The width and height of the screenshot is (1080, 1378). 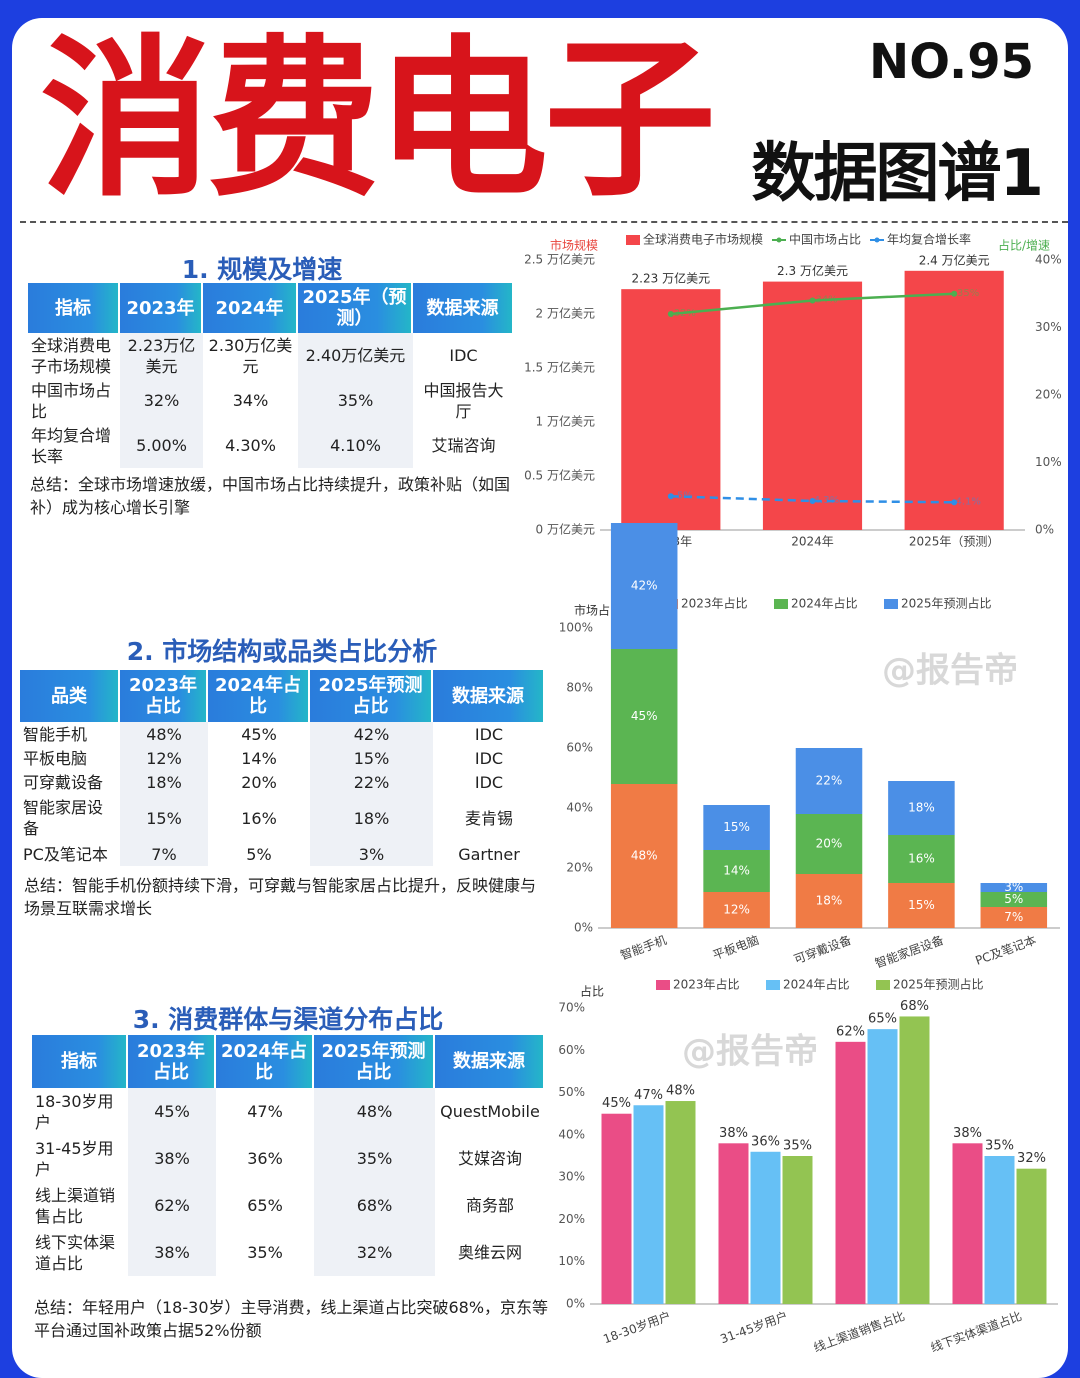 I want to click on data-label: 68%, so click(x=914, y=1006).